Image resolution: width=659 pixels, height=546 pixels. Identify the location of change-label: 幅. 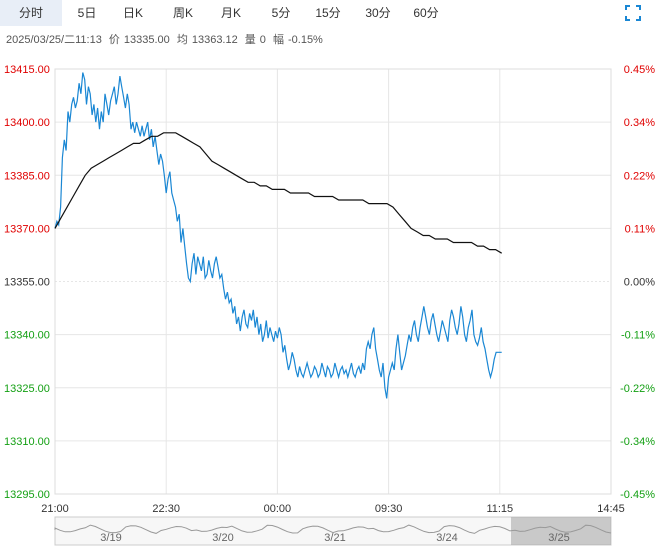
(278, 40).